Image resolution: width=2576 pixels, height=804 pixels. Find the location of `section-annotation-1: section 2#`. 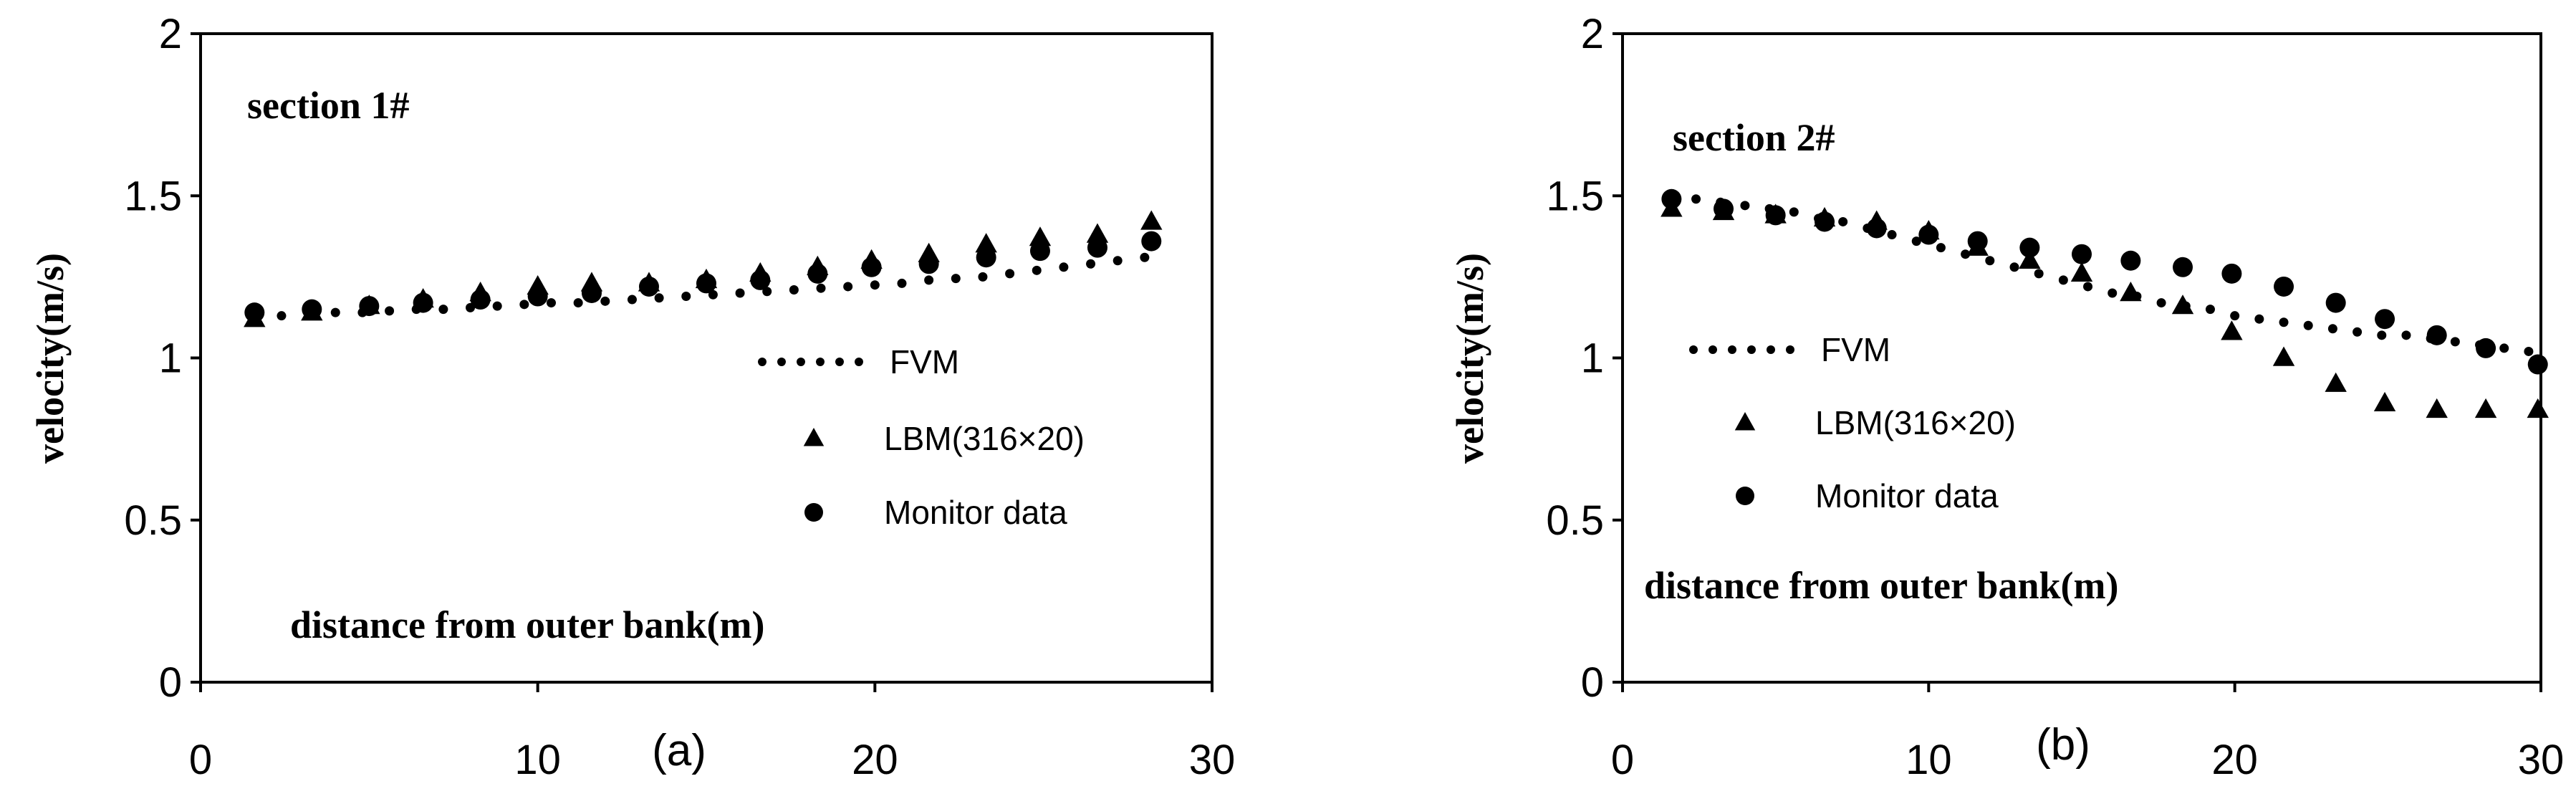

section-annotation-1: section 2# is located at coordinates (1754, 137).